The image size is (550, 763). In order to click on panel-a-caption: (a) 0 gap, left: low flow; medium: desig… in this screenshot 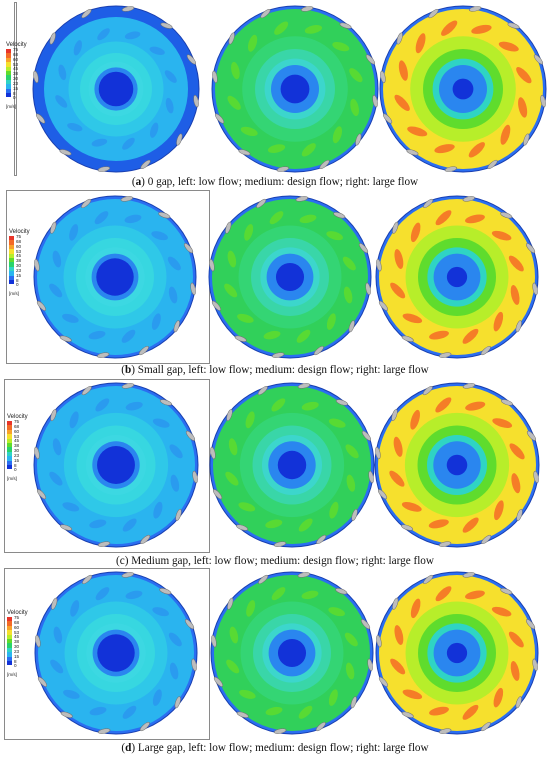, I will do `click(275, 182)`.